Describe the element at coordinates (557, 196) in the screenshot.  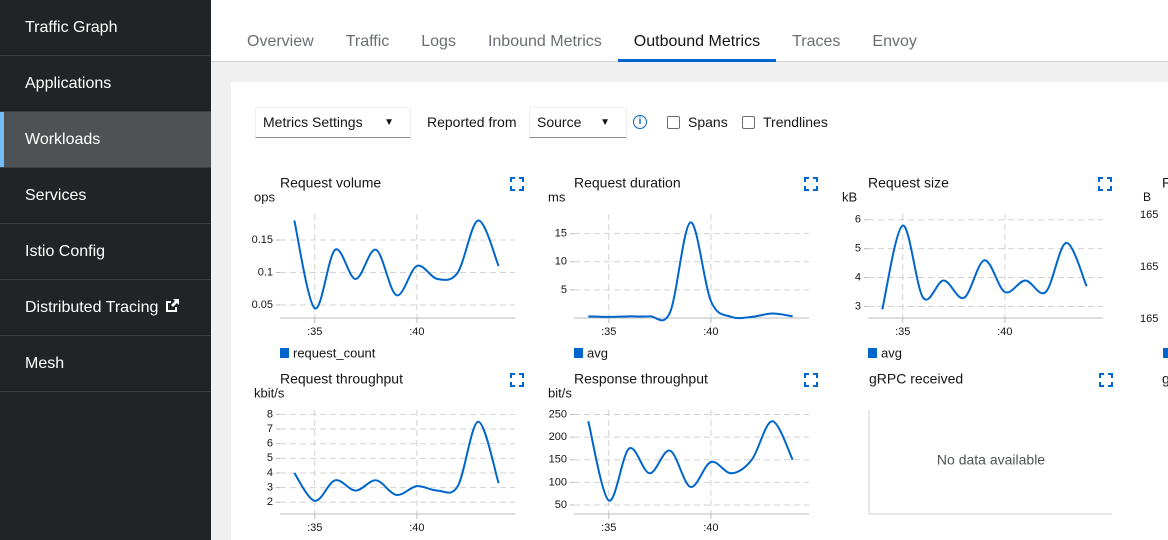
I see `y-unit: ms` at that location.